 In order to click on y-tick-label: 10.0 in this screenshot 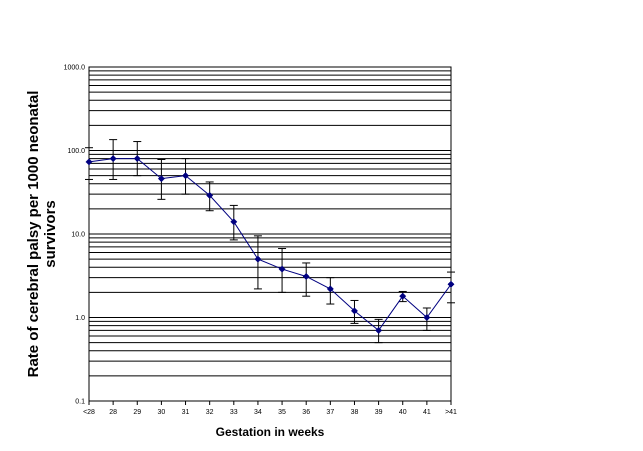, I will do `click(78, 235)`.